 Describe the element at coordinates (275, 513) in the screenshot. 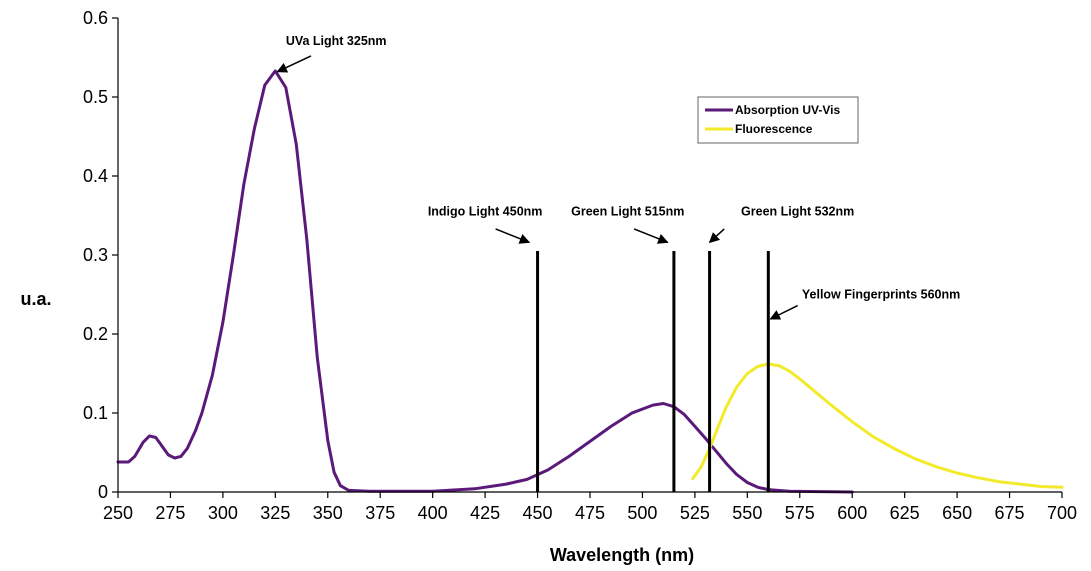

I see `x-tick-label: 325` at that location.